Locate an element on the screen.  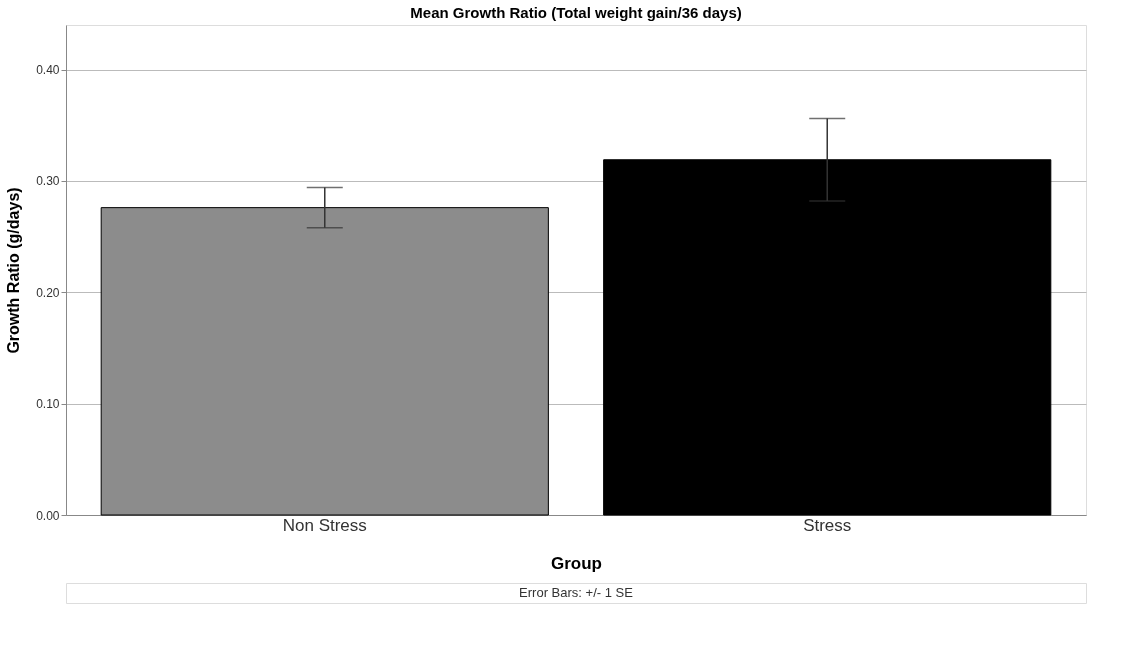
y-tick-label: 0.20 is located at coordinates (48, 292).